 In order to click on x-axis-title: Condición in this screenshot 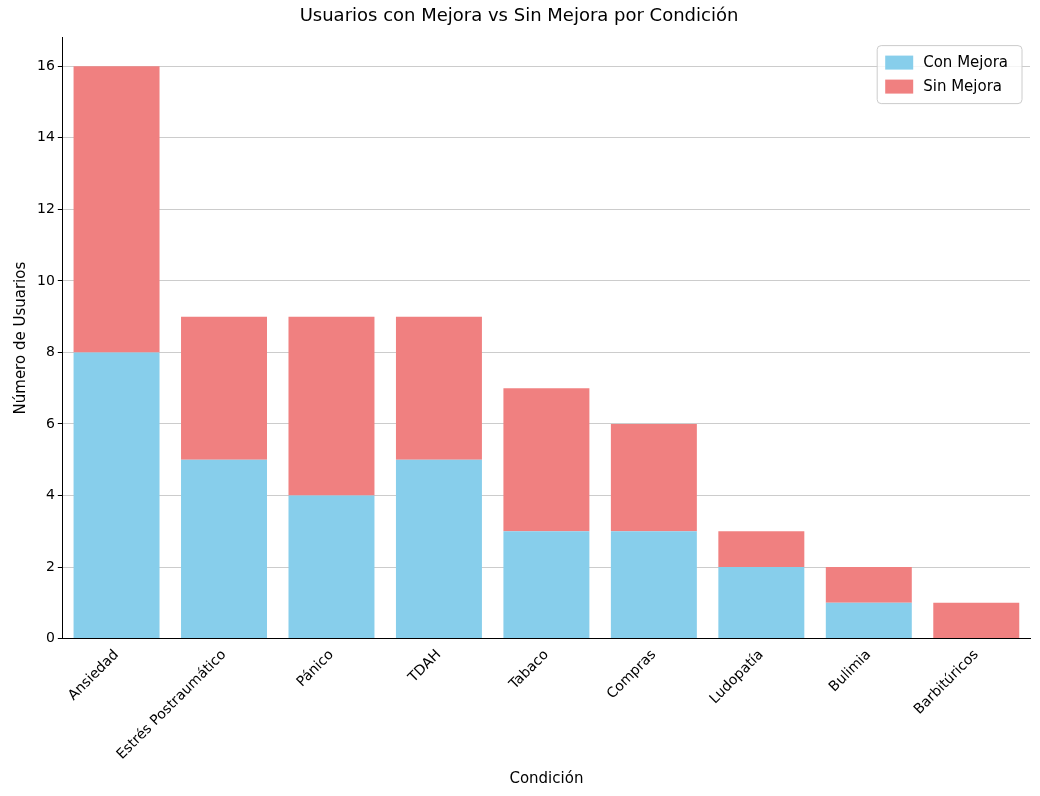, I will do `click(546, 777)`.